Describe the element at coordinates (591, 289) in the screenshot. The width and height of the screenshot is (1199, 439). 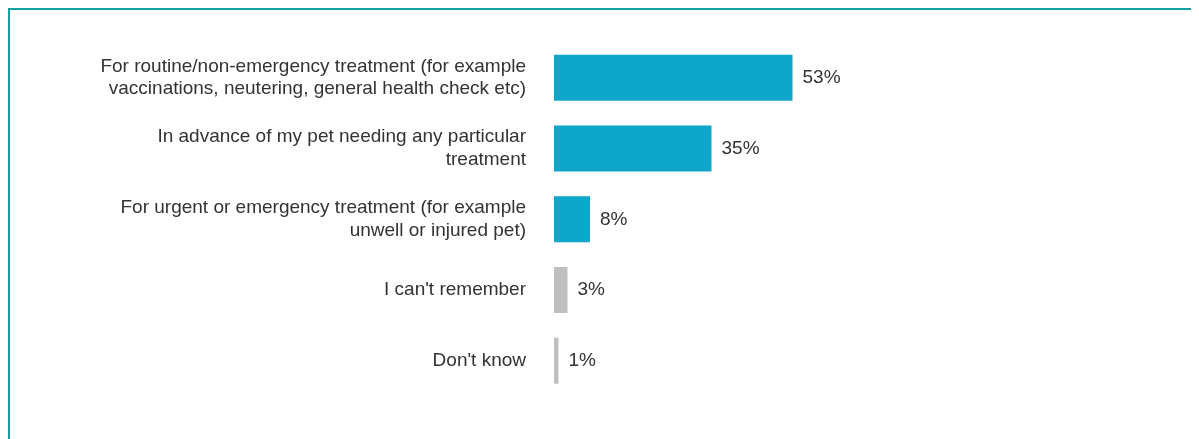
I see `data-label: 3%` at that location.